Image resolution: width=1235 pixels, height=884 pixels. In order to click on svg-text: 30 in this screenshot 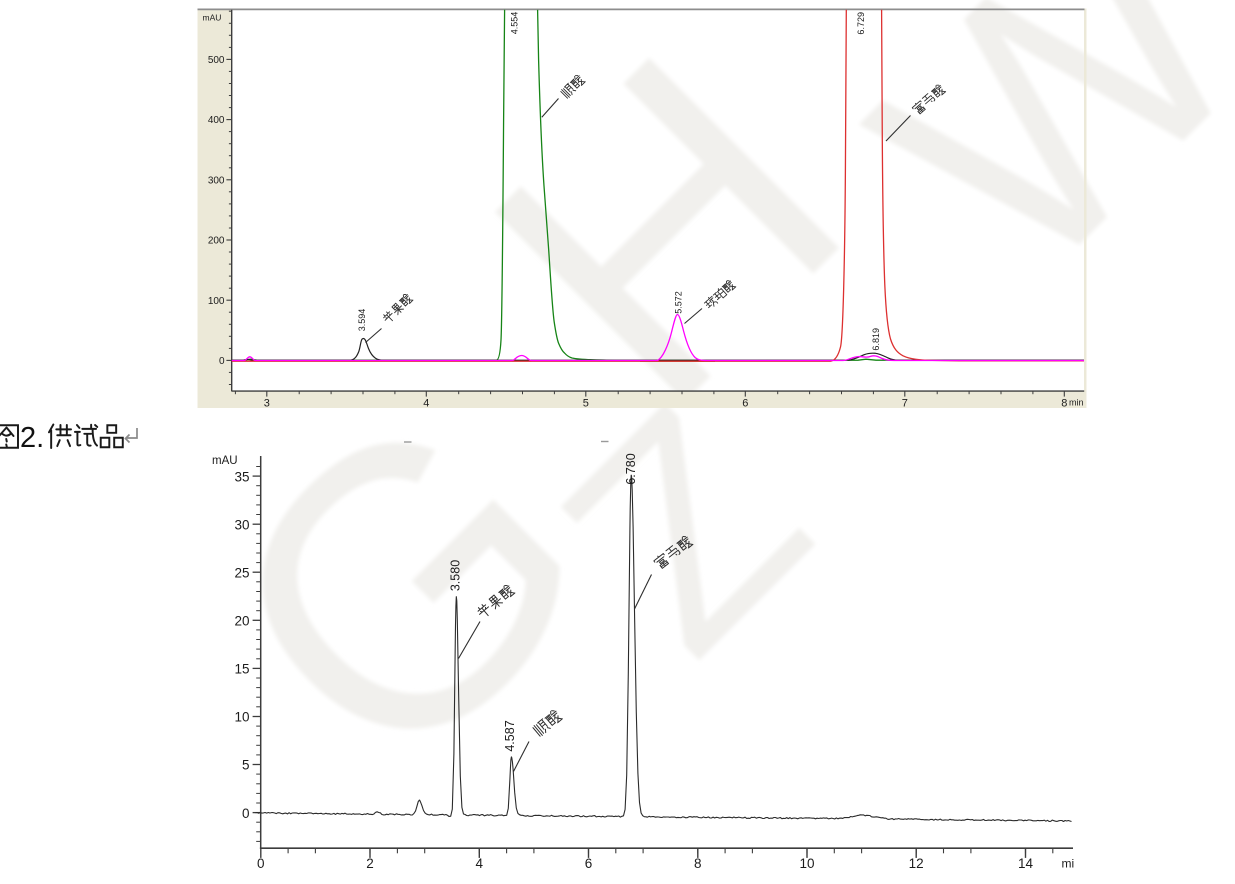, I will do `click(241, 524)`.